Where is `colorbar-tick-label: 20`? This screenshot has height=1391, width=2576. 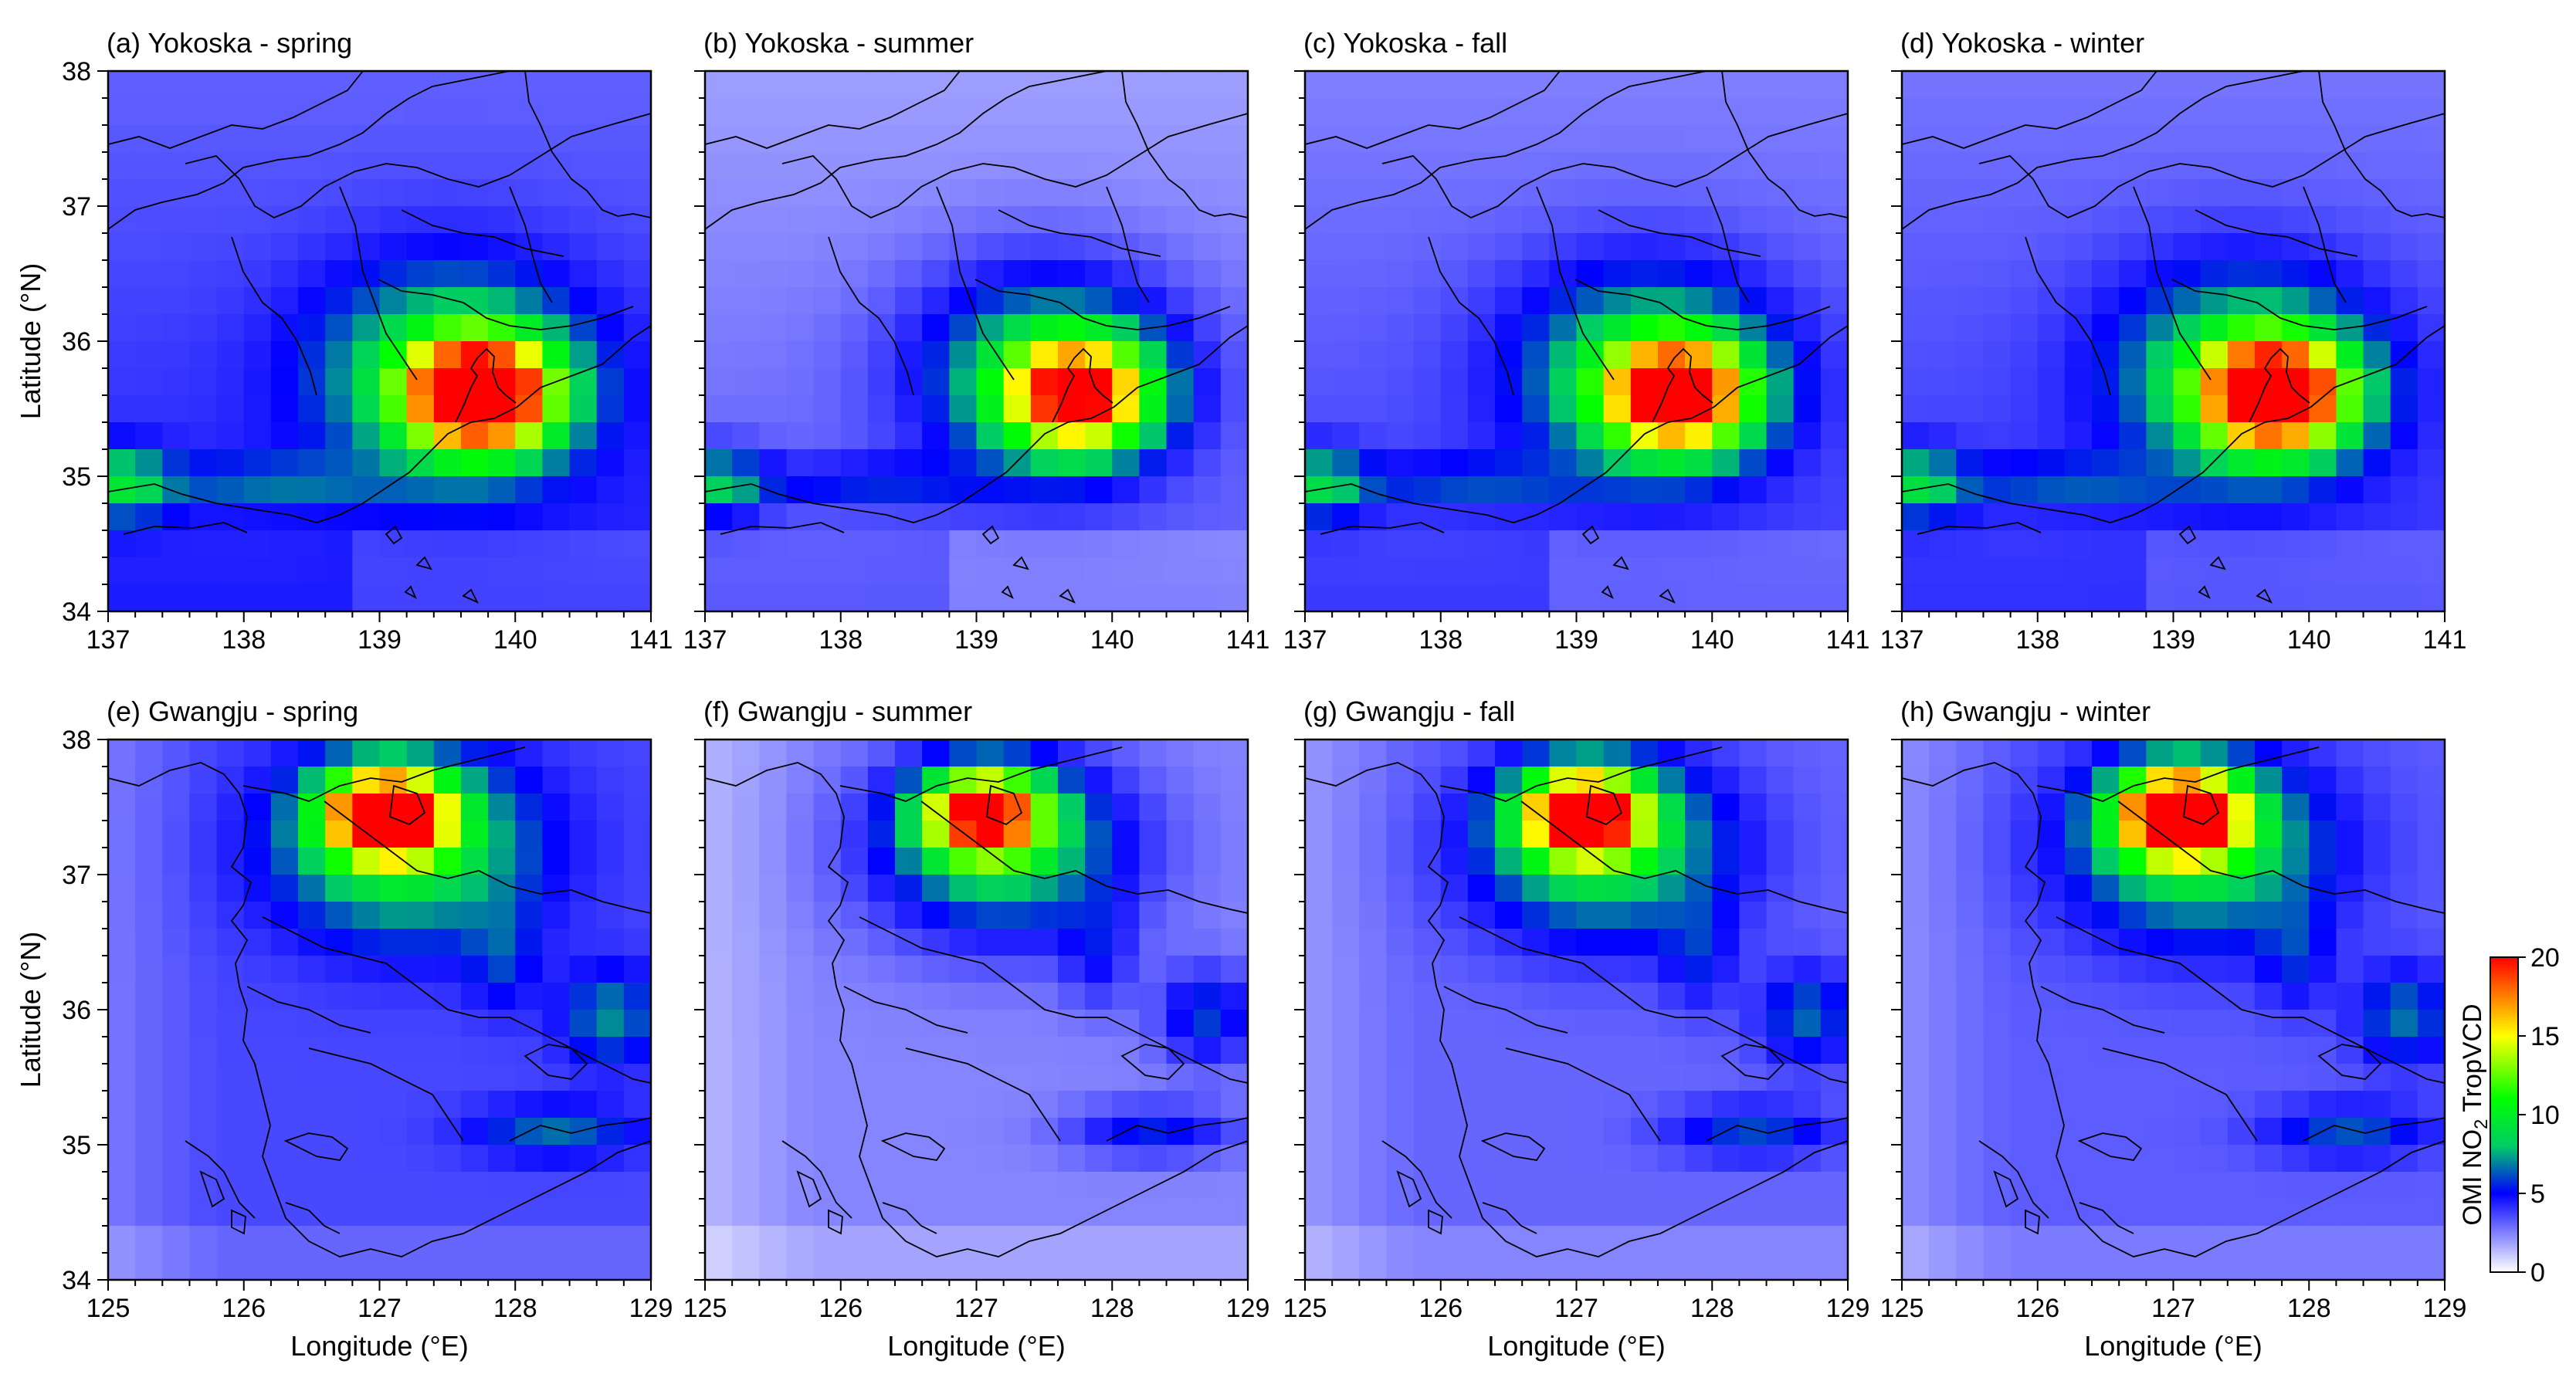
colorbar-tick-label: 20 is located at coordinates (2545, 958).